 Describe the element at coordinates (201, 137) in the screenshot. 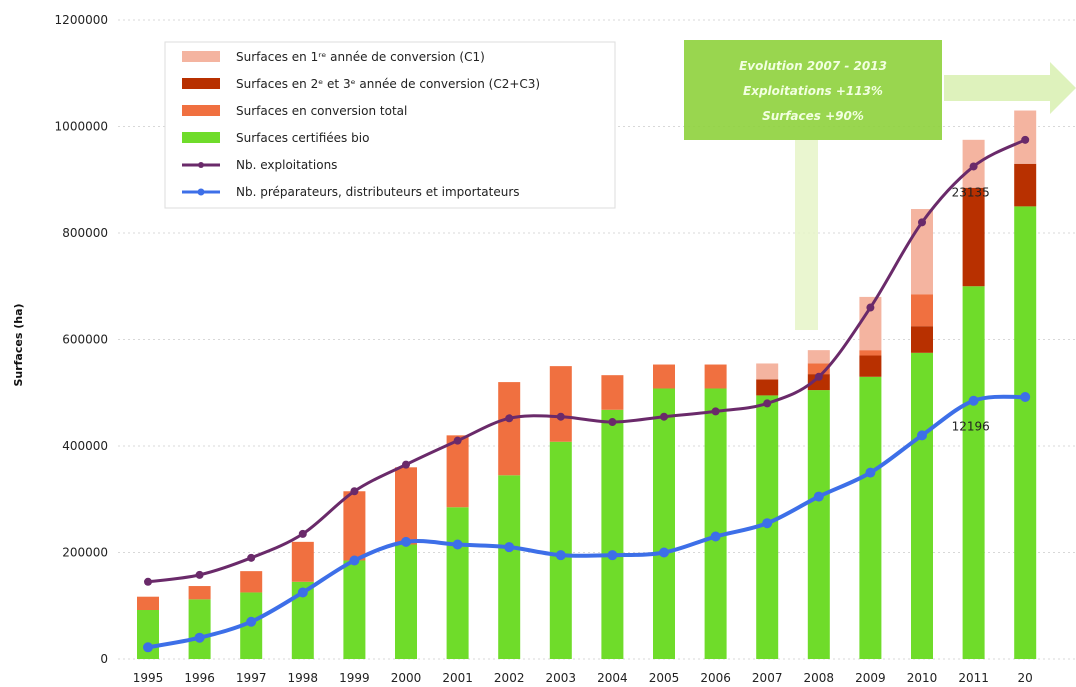

I see `legend-swatch-certifiees` at that location.